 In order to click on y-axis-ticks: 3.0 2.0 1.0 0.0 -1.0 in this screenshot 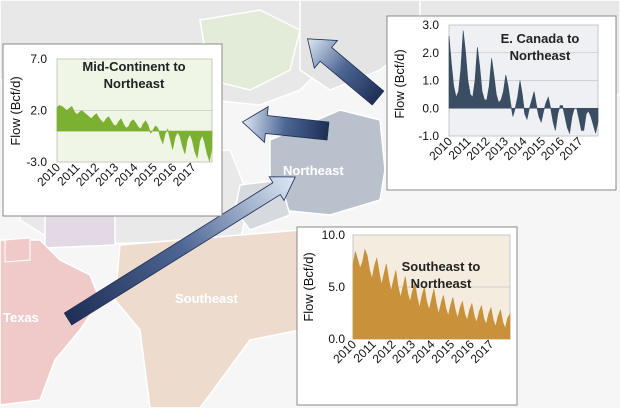, I will do `click(428, 80)`.